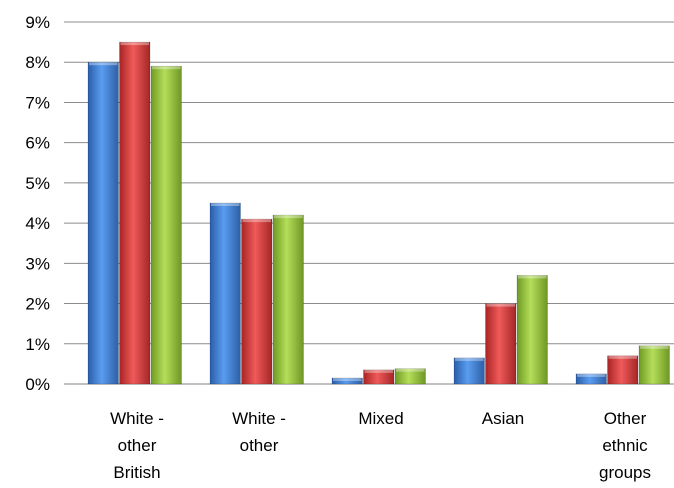 This screenshot has width=674, height=488. I want to click on x-category-label-line: ethnic, so click(625, 445).